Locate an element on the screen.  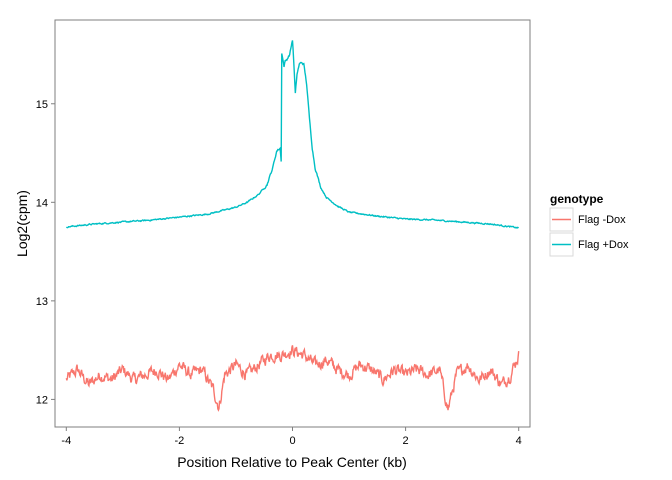
legend-label: Flag -Dox is located at coordinates (602, 220).